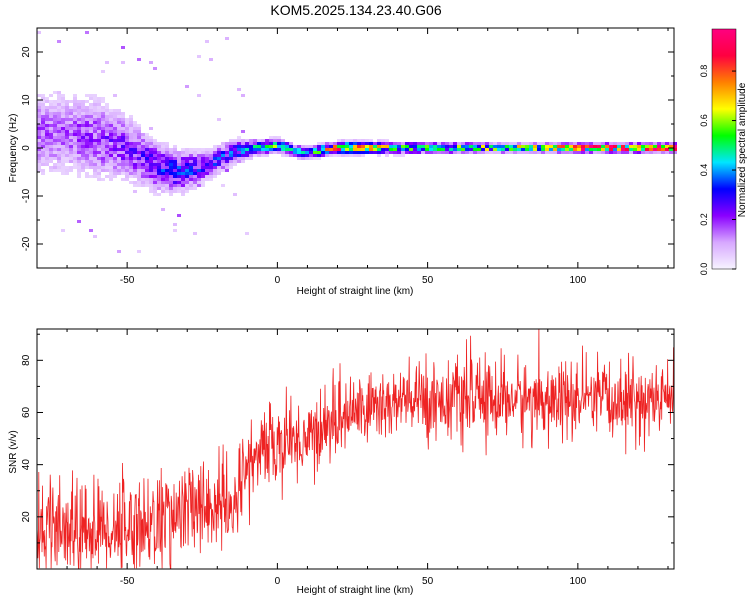  I want to click on spectrogram-xlabel: Height of straight line (km), so click(355, 291).